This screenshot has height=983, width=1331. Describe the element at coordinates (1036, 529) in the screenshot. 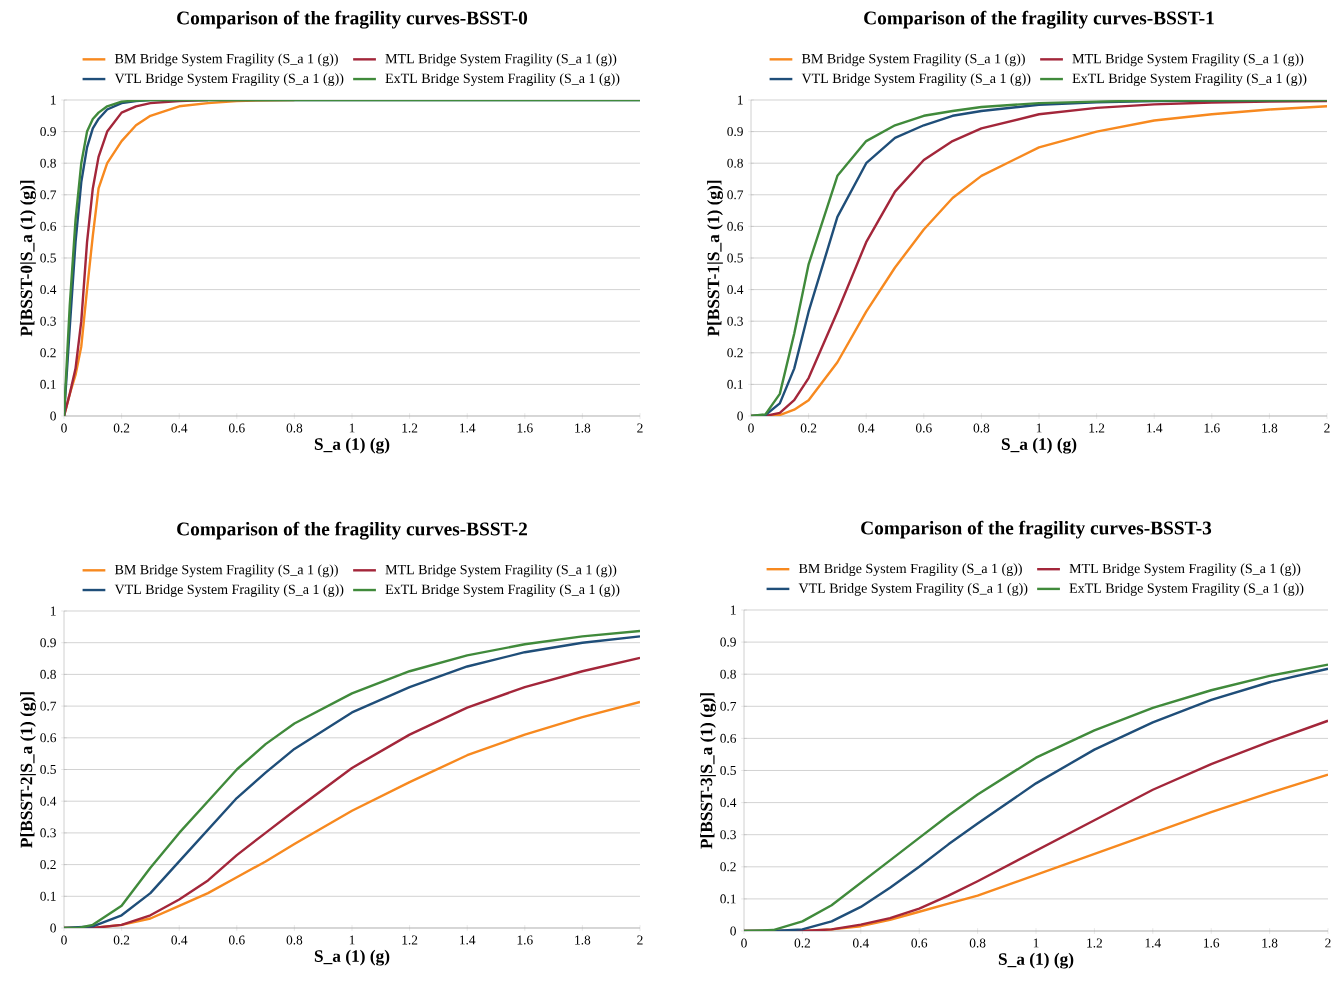

I see `chart-title: Comparison of the fragility curves-BSST-3` at that location.